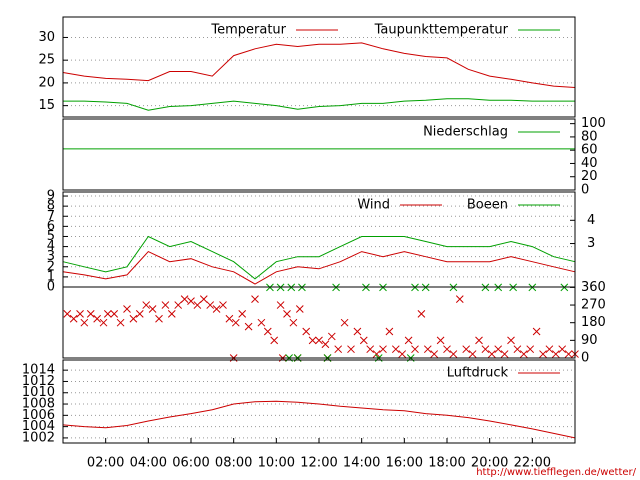 This screenshot has width=640, height=480. Describe the element at coordinates (51, 276) in the screenshot. I see `y-tick-label: 1` at that location.